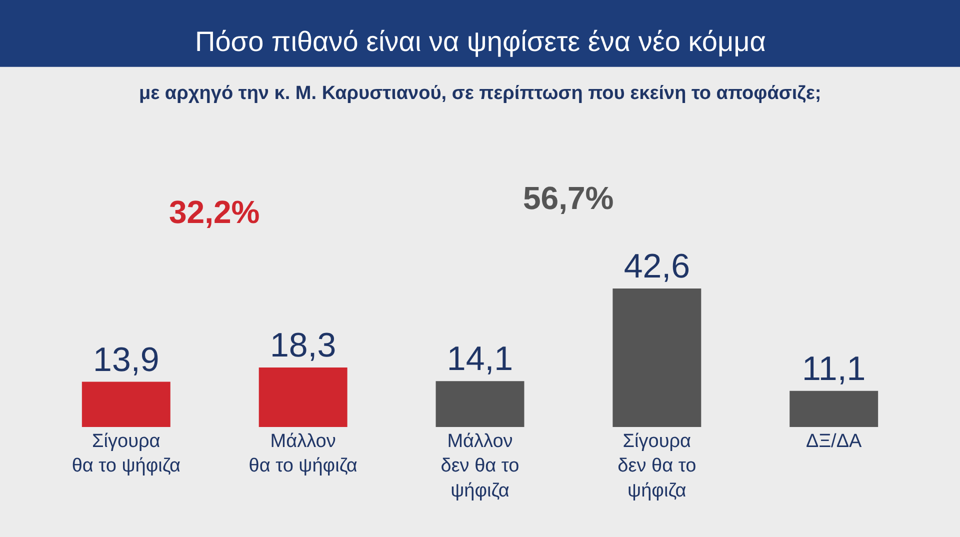 This screenshot has height=537, width=960. I want to click on text: 56,7%, so click(568, 198).